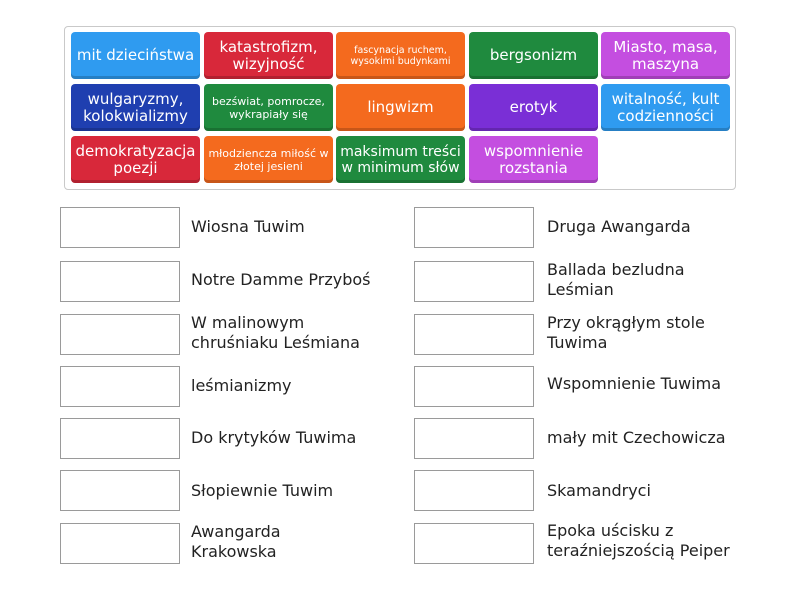 The height and width of the screenshot is (600, 800). I want to click on tile-label: erotyk, so click(533, 107).